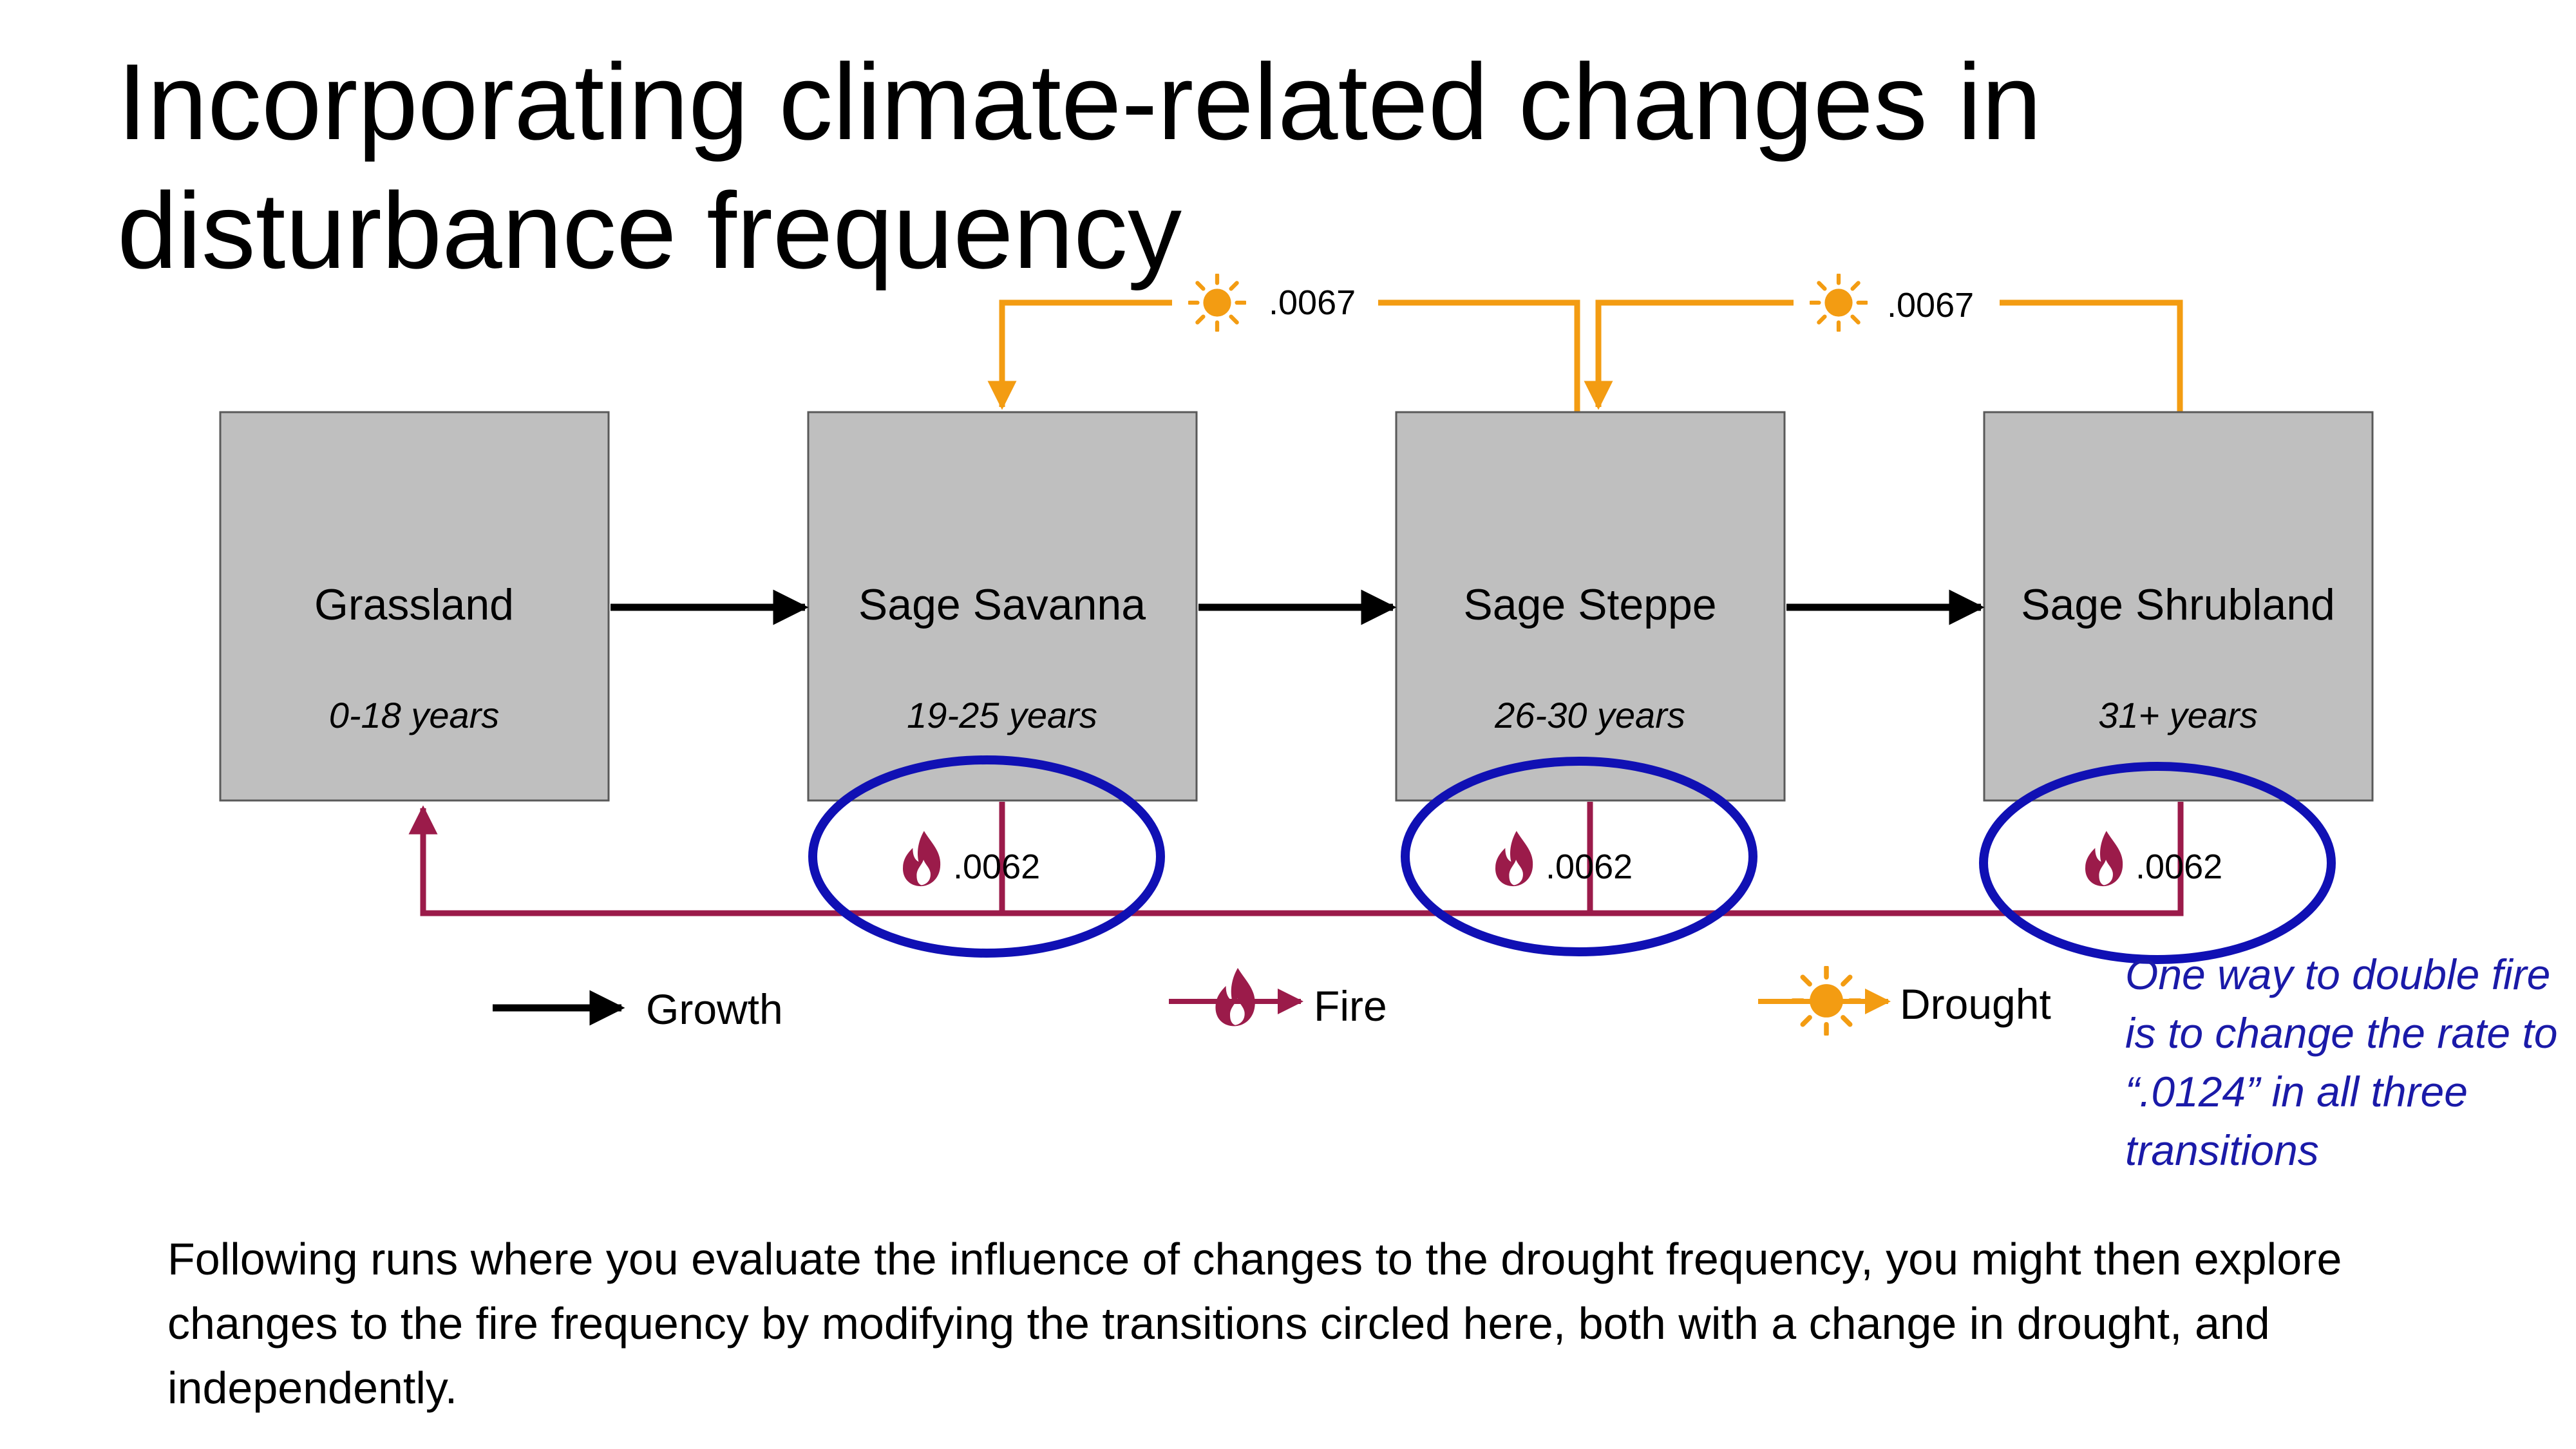 The height and width of the screenshot is (1449, 2576). I want to click on legend: Growth Fire Drought, so click(1272, 1001).